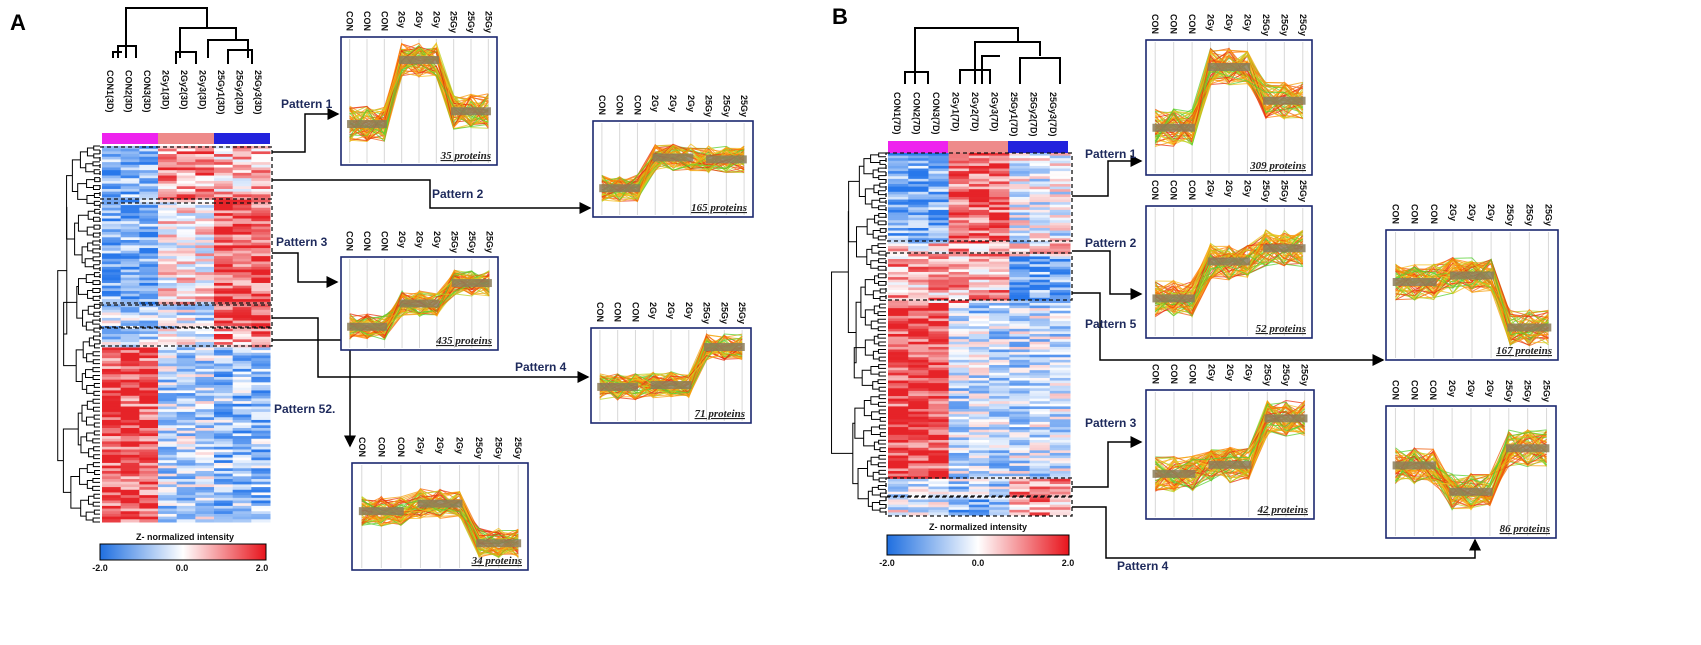 The image size is (1701, 645). Describe the element at coordinates (720, 414) in the screenshot. I see `protein-count: 71 proteins` at that location.